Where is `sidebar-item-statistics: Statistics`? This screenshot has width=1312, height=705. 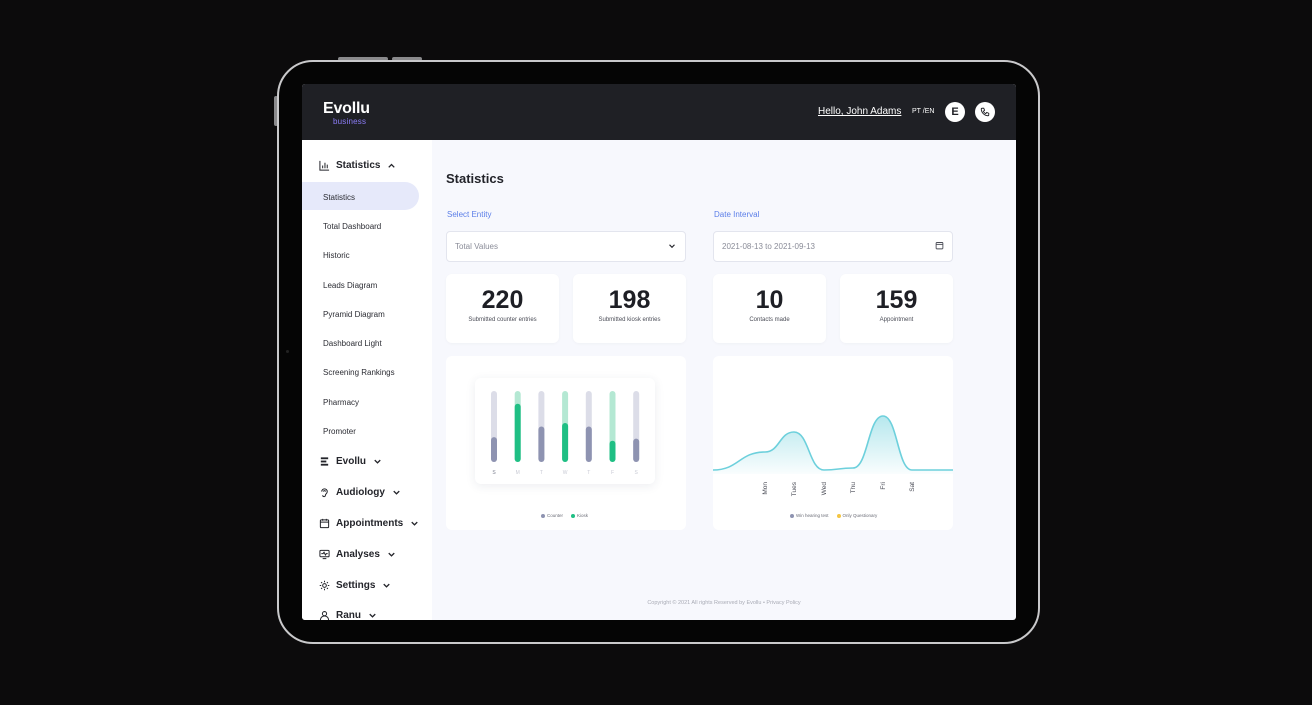
sidebar-item-statistics: Statistics is located at coordinates (339, 197).